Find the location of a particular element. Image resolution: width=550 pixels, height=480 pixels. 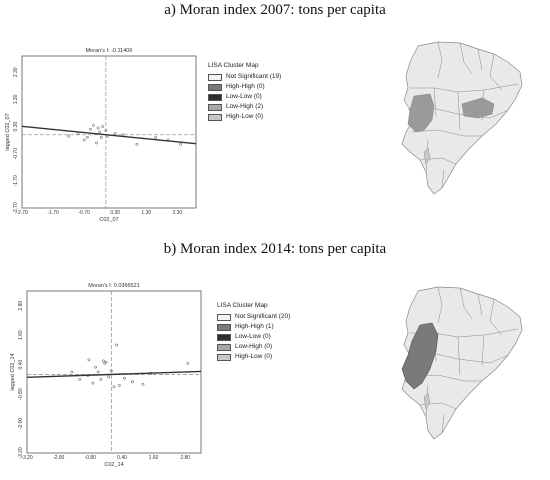

y-tick-label: 2.80 is located at coordinates (21, 306).